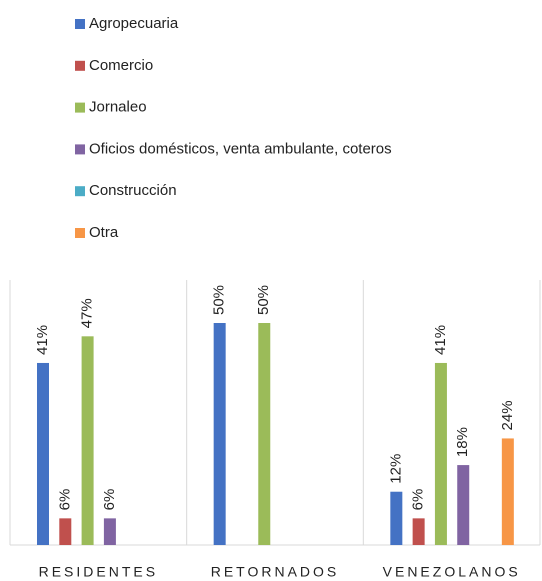 The image size is (542, 581). What do you see at coordinates (395, 469) in the screenshot?
I see `value-label: 12%` at bounding box center [395, 469].